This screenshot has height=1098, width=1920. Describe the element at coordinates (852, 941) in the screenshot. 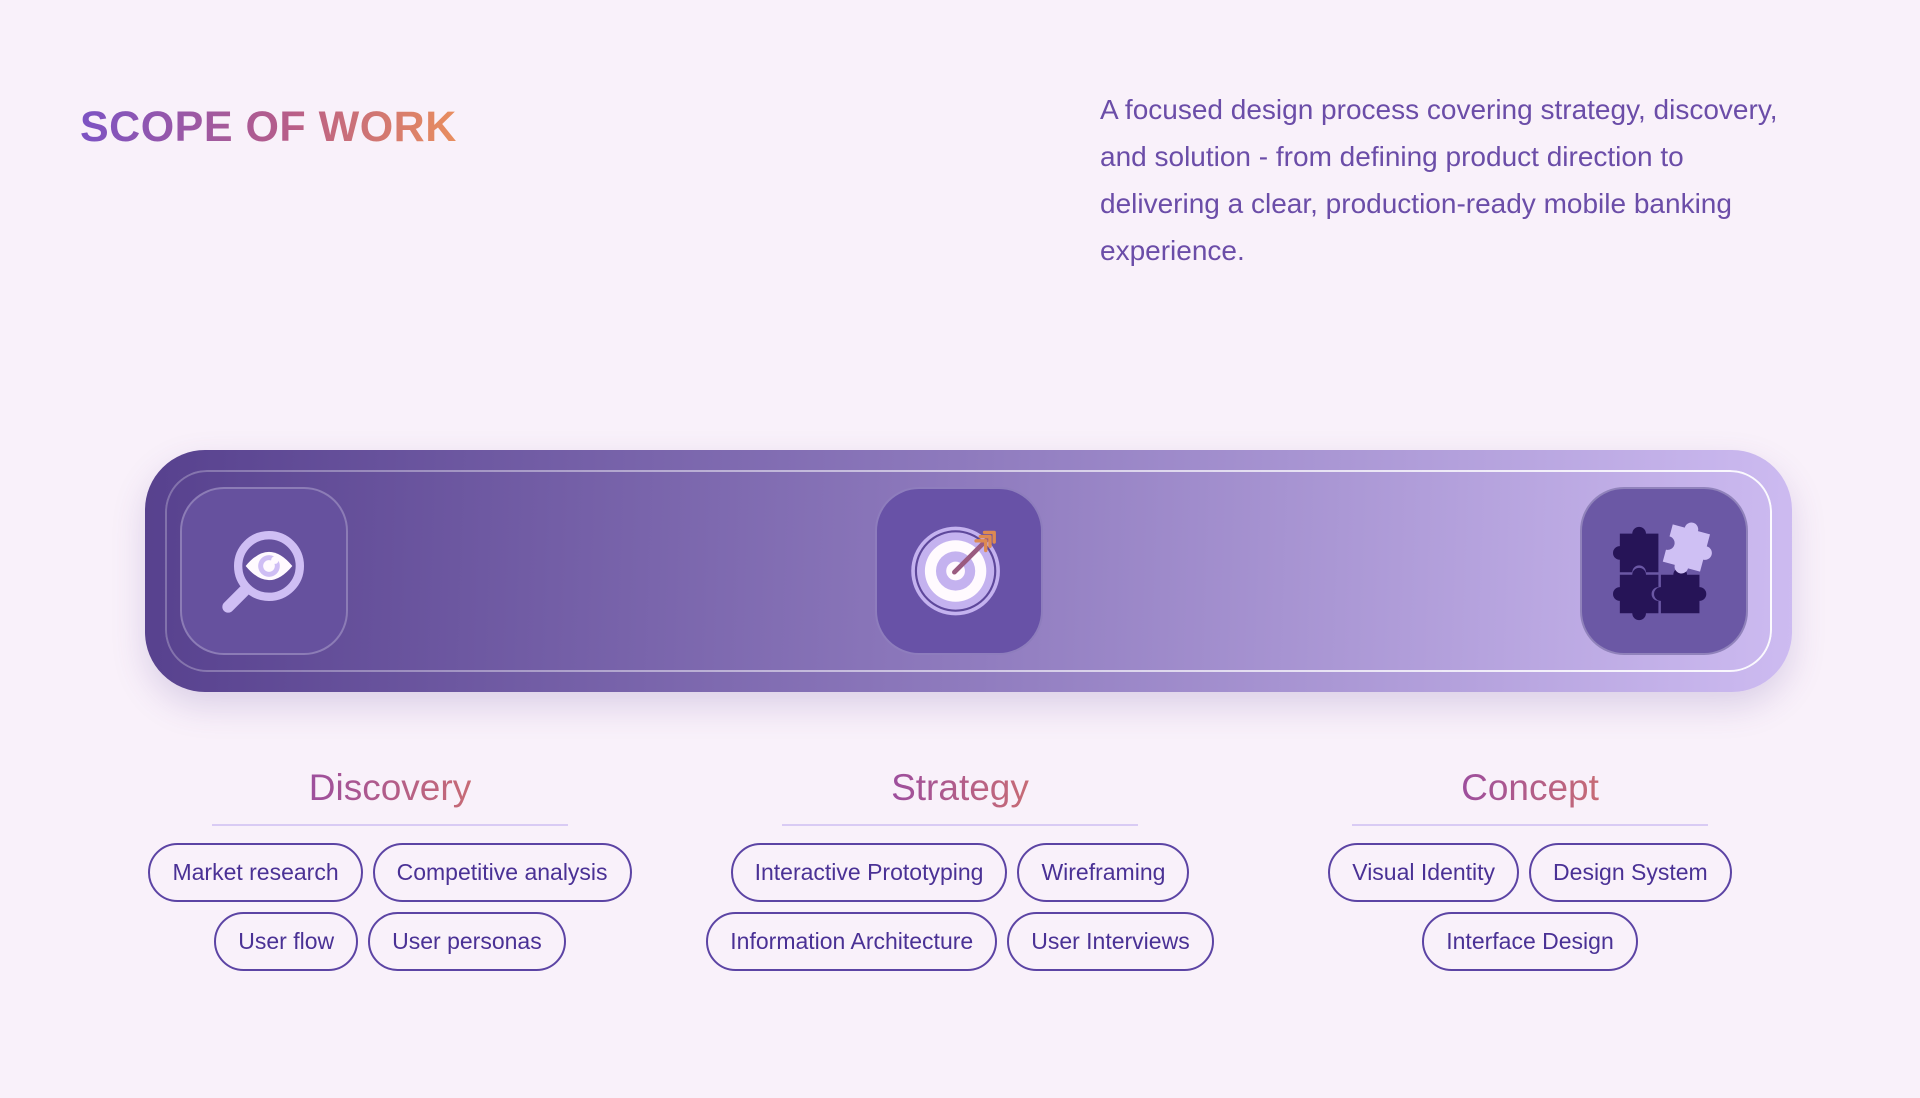

I see `tag-pill: Information Architecture` at that location.